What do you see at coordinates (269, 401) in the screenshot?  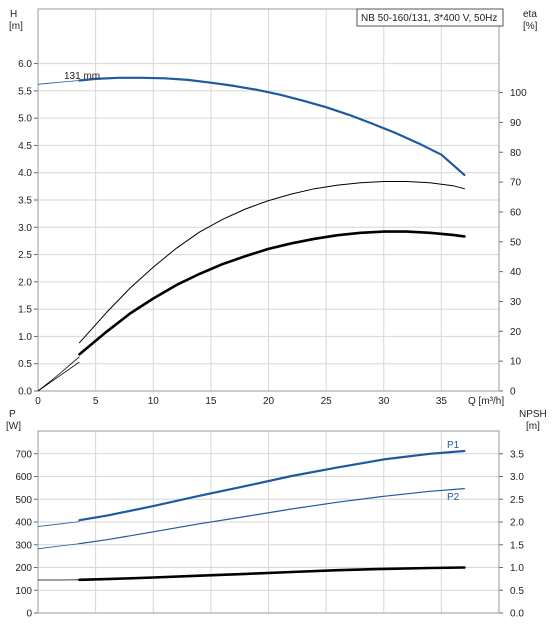 I see `x-tick-label: 20` at bounding box center [269, 401].